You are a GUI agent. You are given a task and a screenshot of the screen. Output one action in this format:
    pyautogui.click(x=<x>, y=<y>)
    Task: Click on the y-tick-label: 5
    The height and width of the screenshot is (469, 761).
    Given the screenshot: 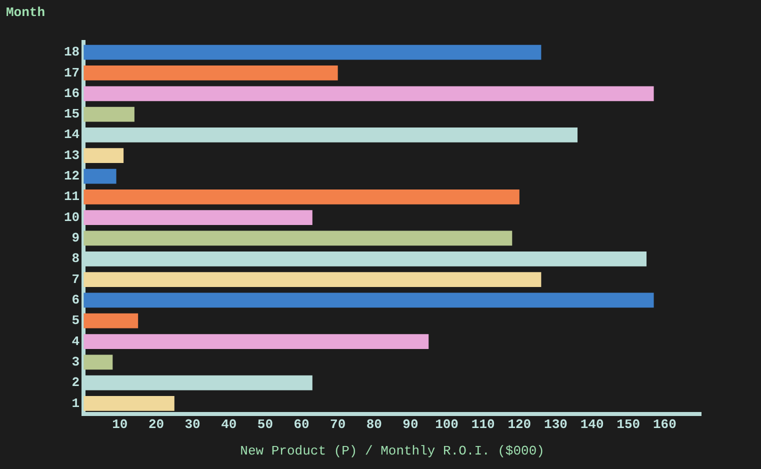 What is the action you would take?
    pyautogui.click(x=76, y=320)
    